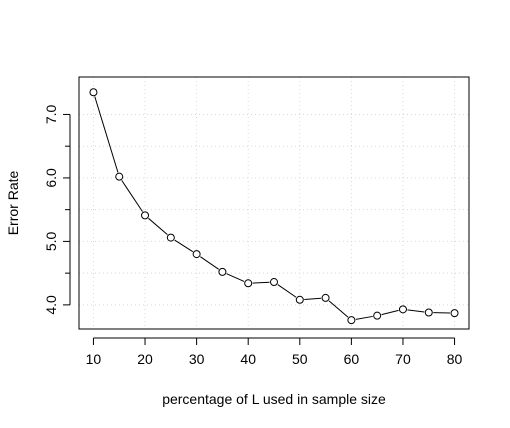  I want to click on x-axis: 10 20 30 40 50 60 70 80, so click(274, 352).